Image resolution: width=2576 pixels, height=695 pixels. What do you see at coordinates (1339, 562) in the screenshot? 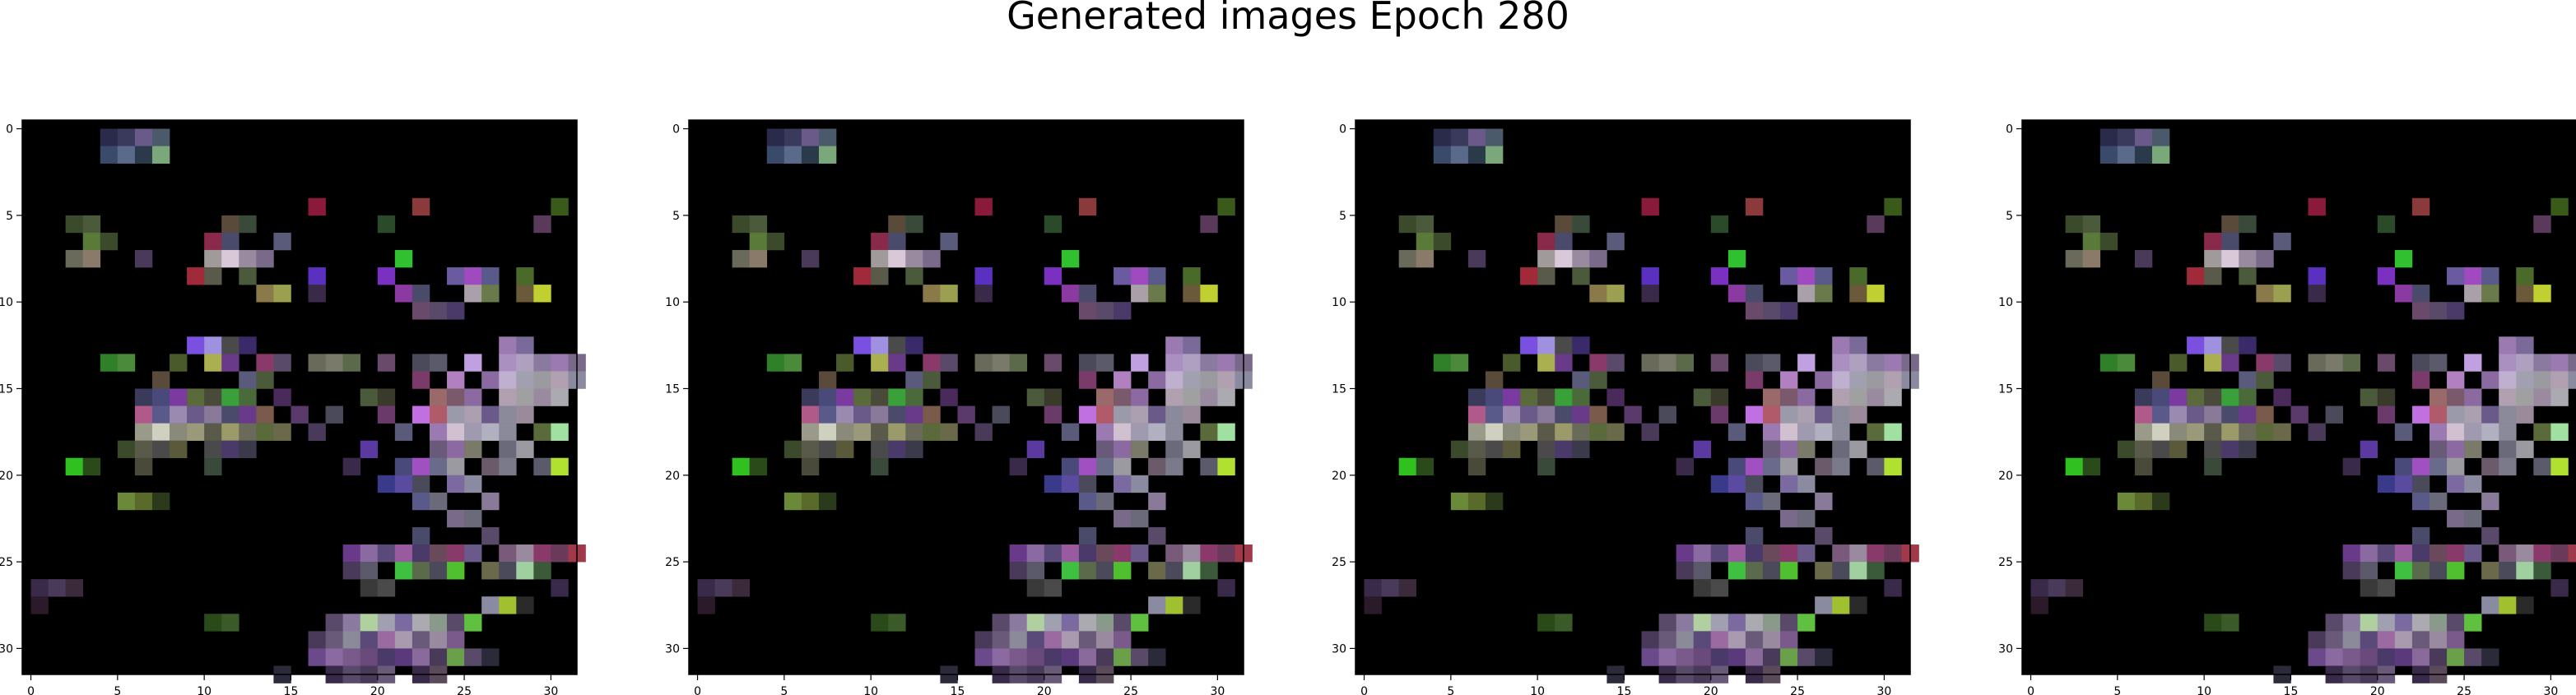
I see `y-tick-label: 25` at bounding box center [1339, 562].